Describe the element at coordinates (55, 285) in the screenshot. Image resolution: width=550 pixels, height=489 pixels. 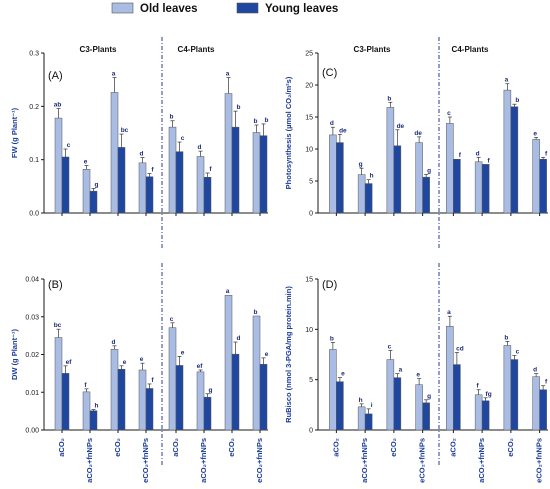
I see `panel-label: (B)` at that location.